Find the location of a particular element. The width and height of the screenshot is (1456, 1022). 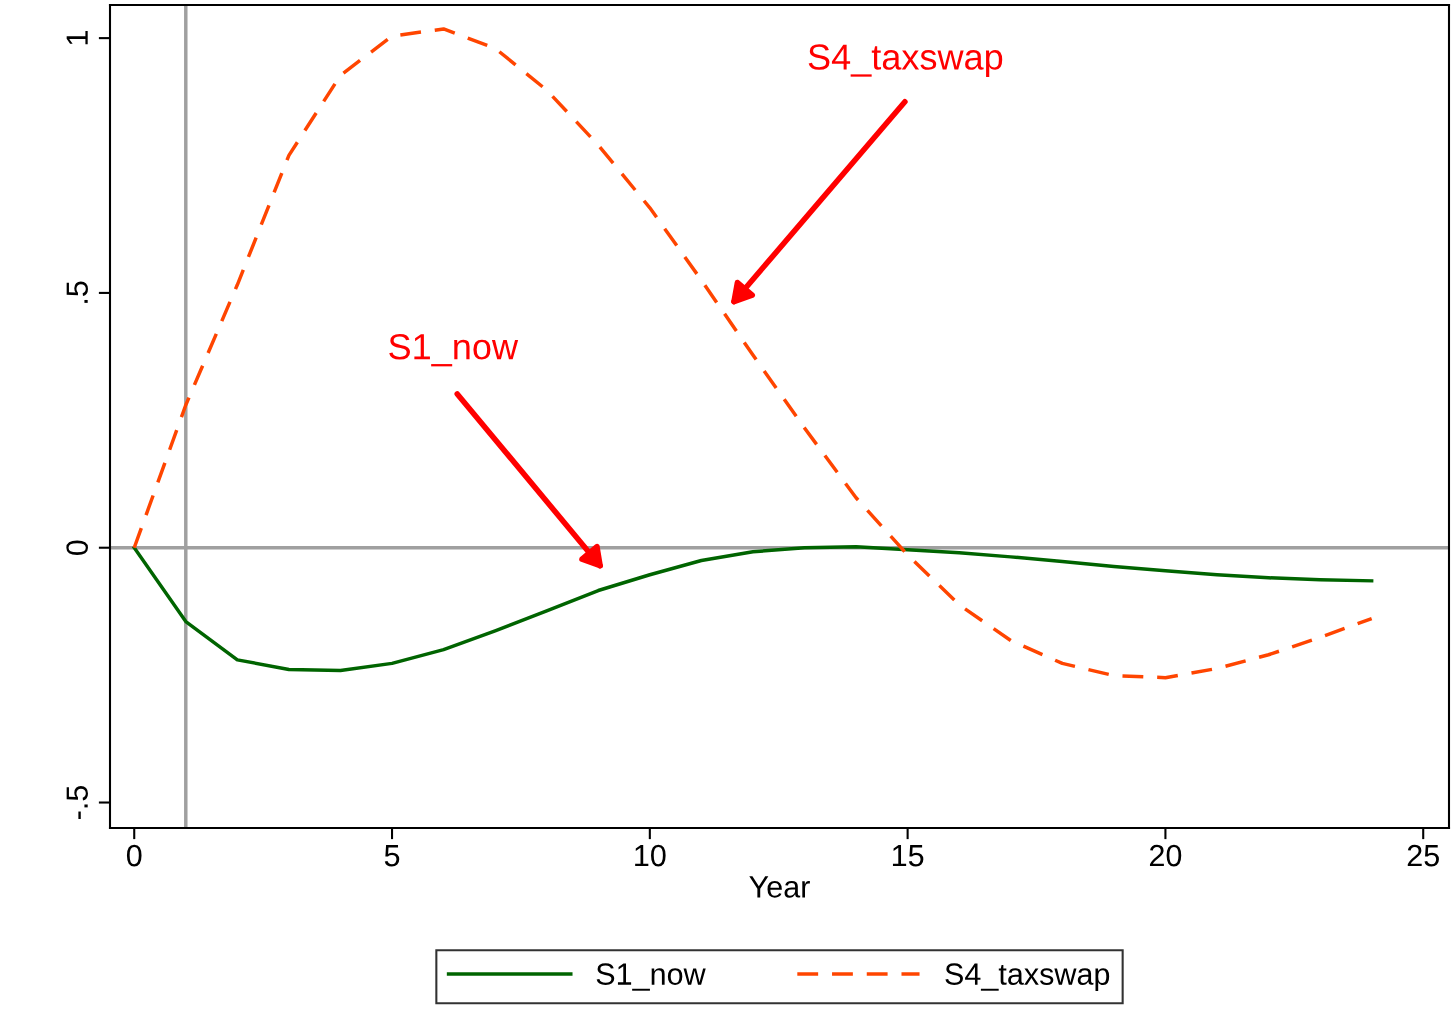

x-tick-label: 5 is located at coordinates (392, 856).